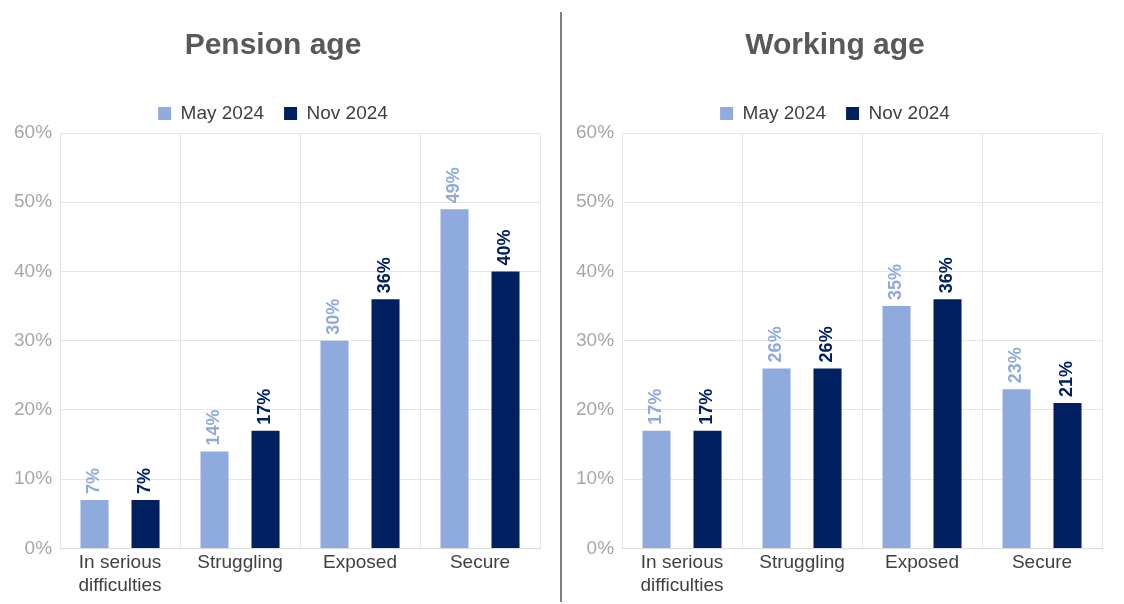 This screenshot has height=604, width=1124. I want to click on data-label: 23%, so click(1015, 365).